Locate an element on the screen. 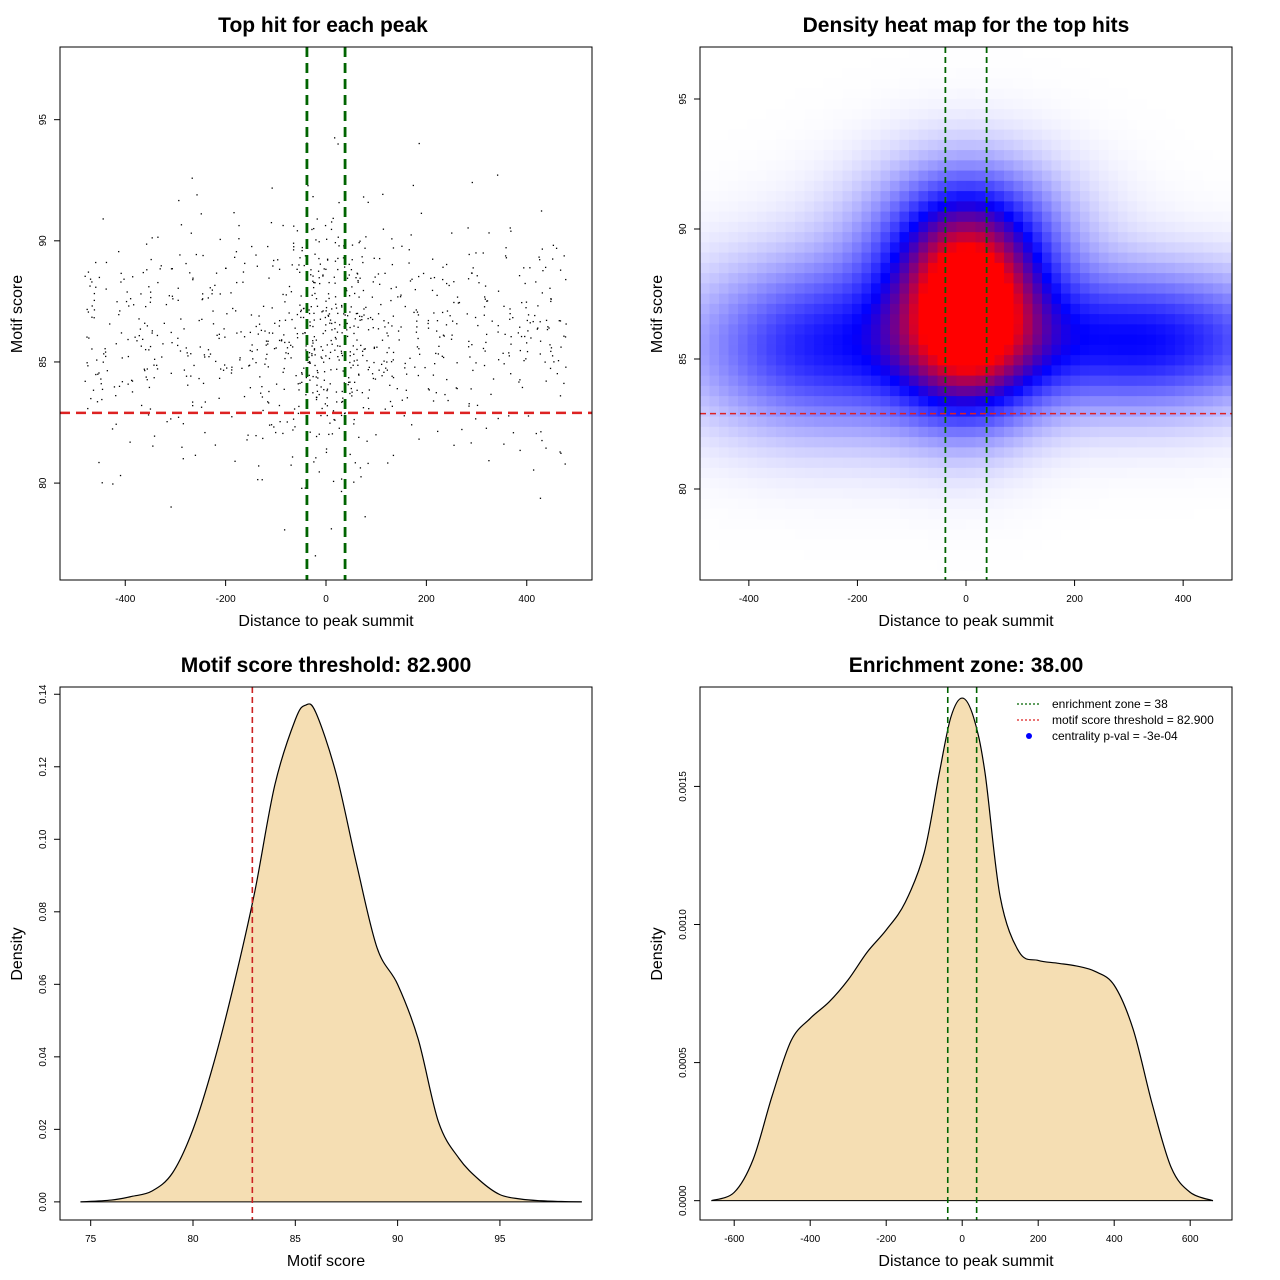  scatter-ylabel: Motif score is located at coordinates (17, 314).